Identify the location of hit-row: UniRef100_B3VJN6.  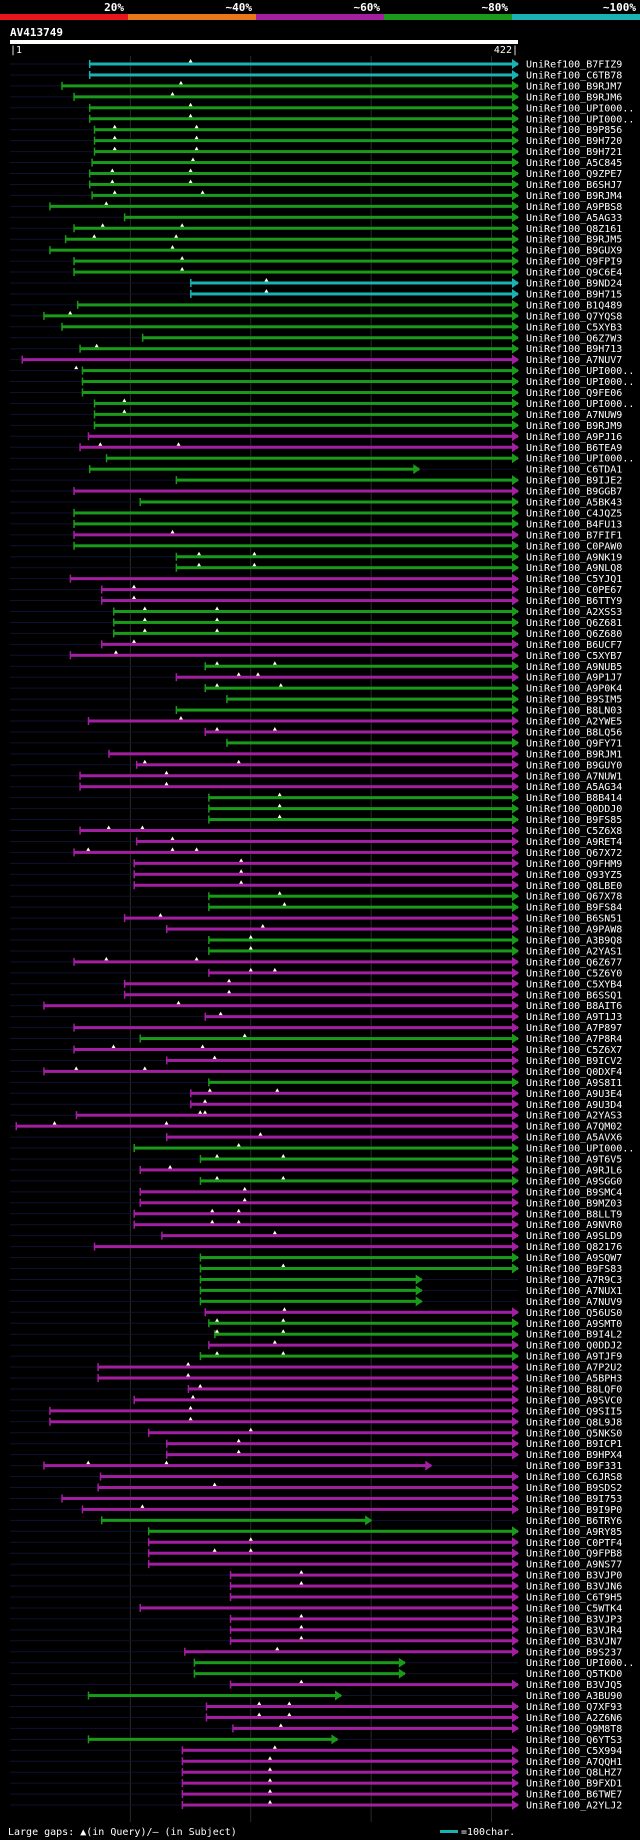
(316, 1587).